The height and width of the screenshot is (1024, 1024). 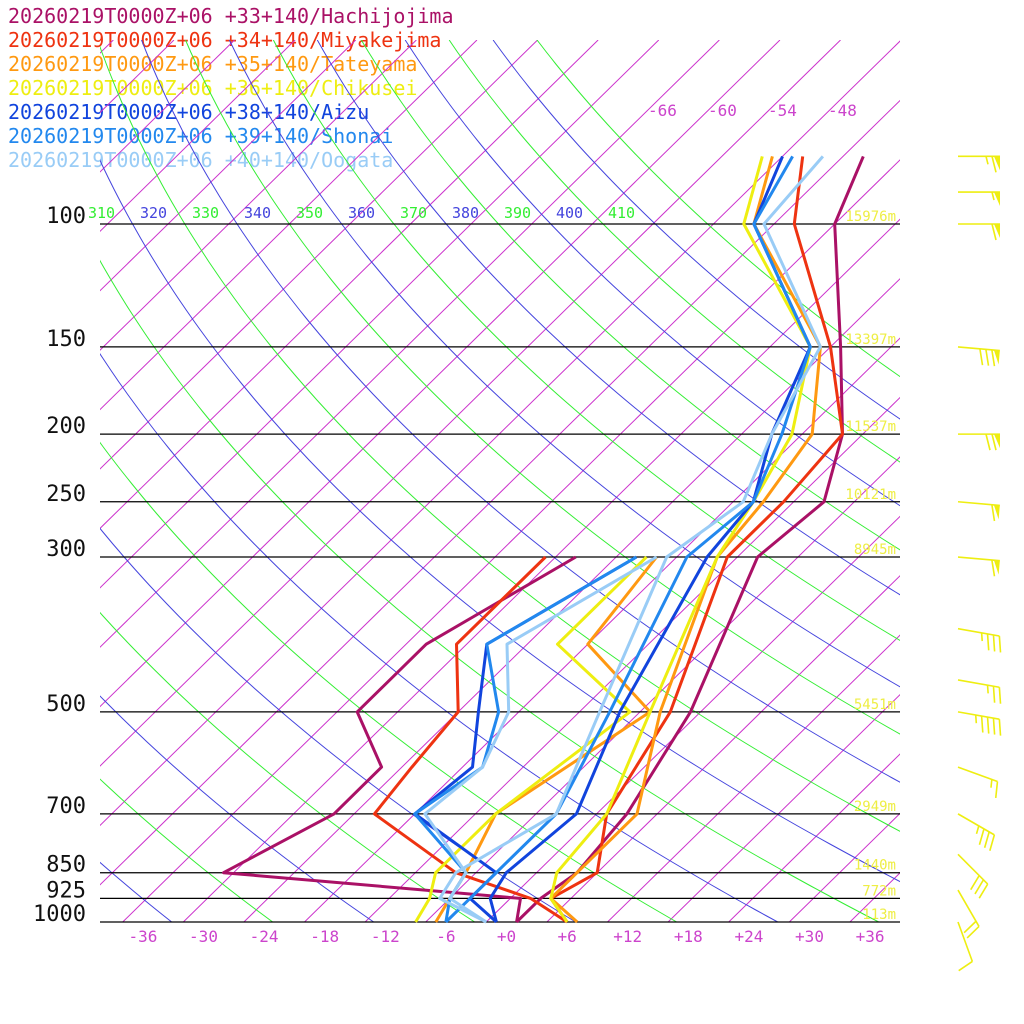 What do you see at coordinates (66, 704) in the screenshot?
I see `pressure-label: 500` at bounding box center [66, 704].